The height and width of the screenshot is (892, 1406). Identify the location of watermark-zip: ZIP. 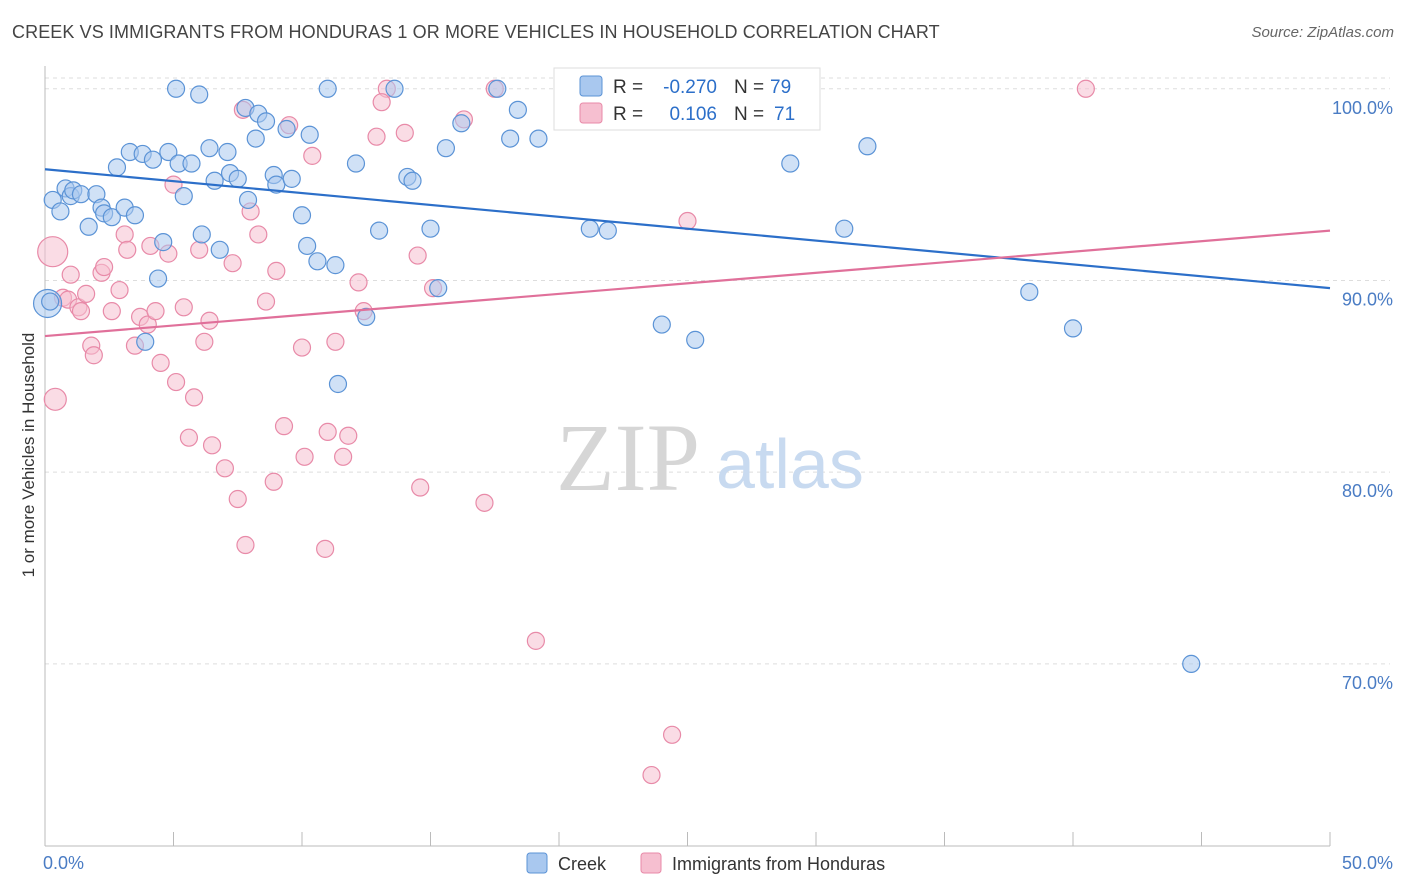
(628, 457).